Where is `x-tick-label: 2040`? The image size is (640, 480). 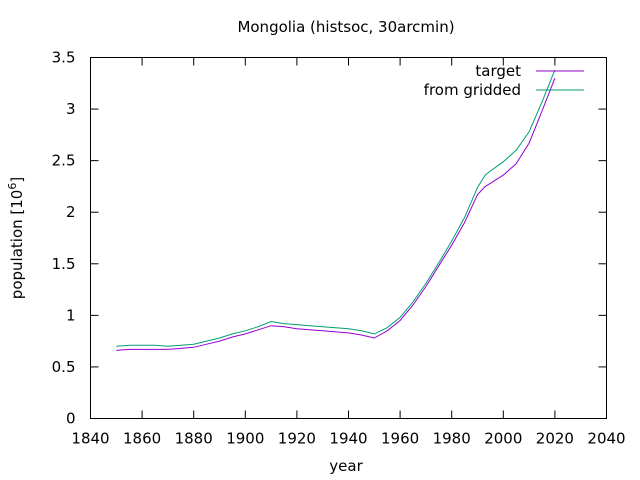 x-tick-label: 2040 is located at coordinates (606, 439).